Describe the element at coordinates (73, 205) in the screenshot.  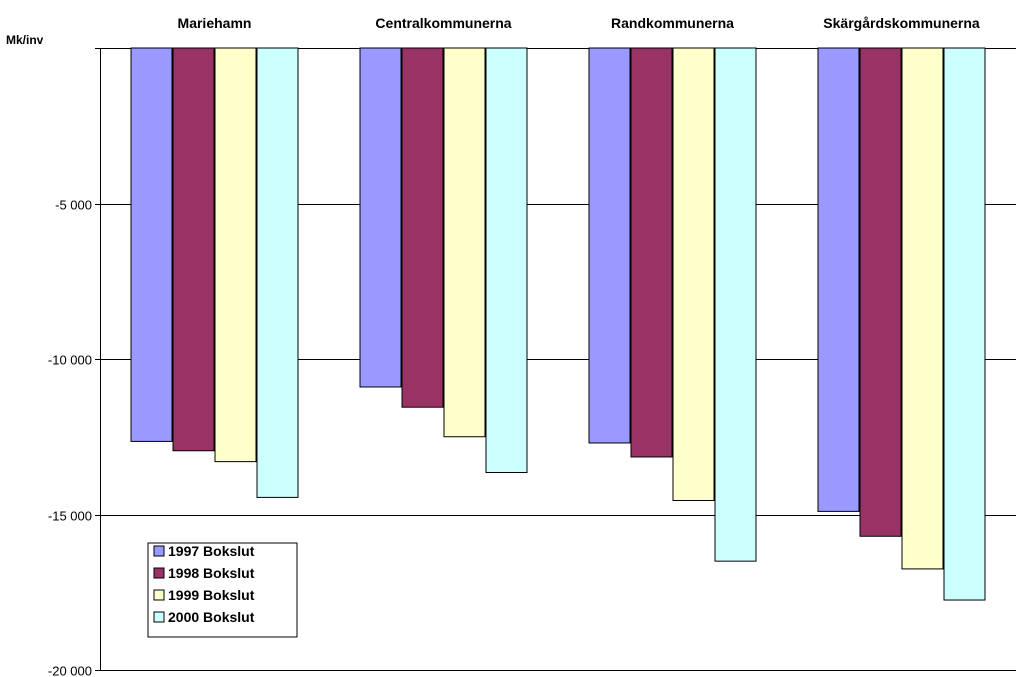
I see `y-tick-label: -5 000` at that location.